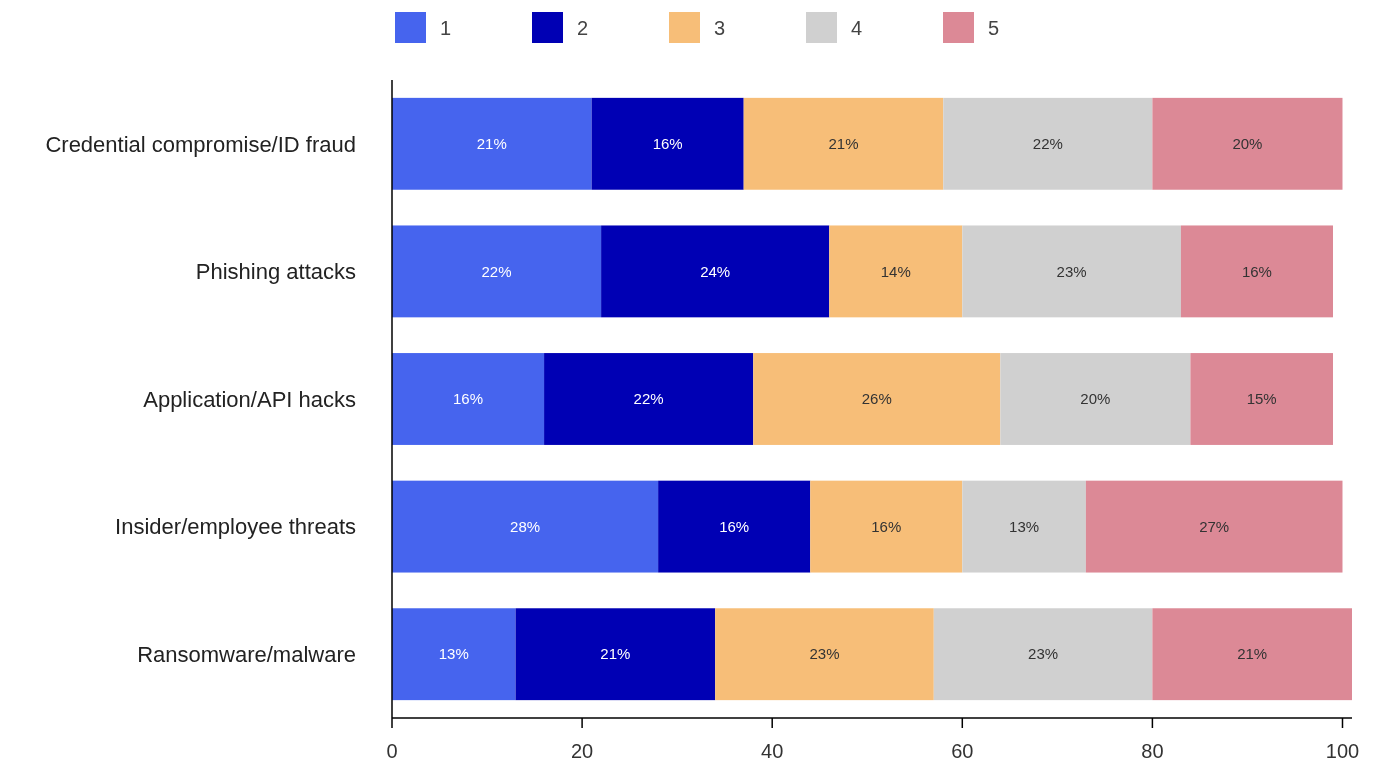  I want to click on data-label: 24%, so click(715, 271).